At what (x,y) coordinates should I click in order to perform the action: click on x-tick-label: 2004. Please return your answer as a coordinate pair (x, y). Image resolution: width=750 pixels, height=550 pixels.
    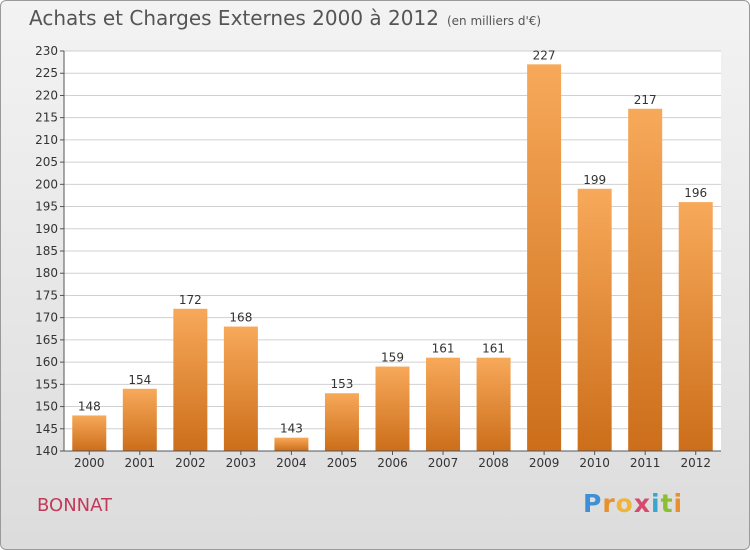
    Looking at the image, I should click on (291, 463).